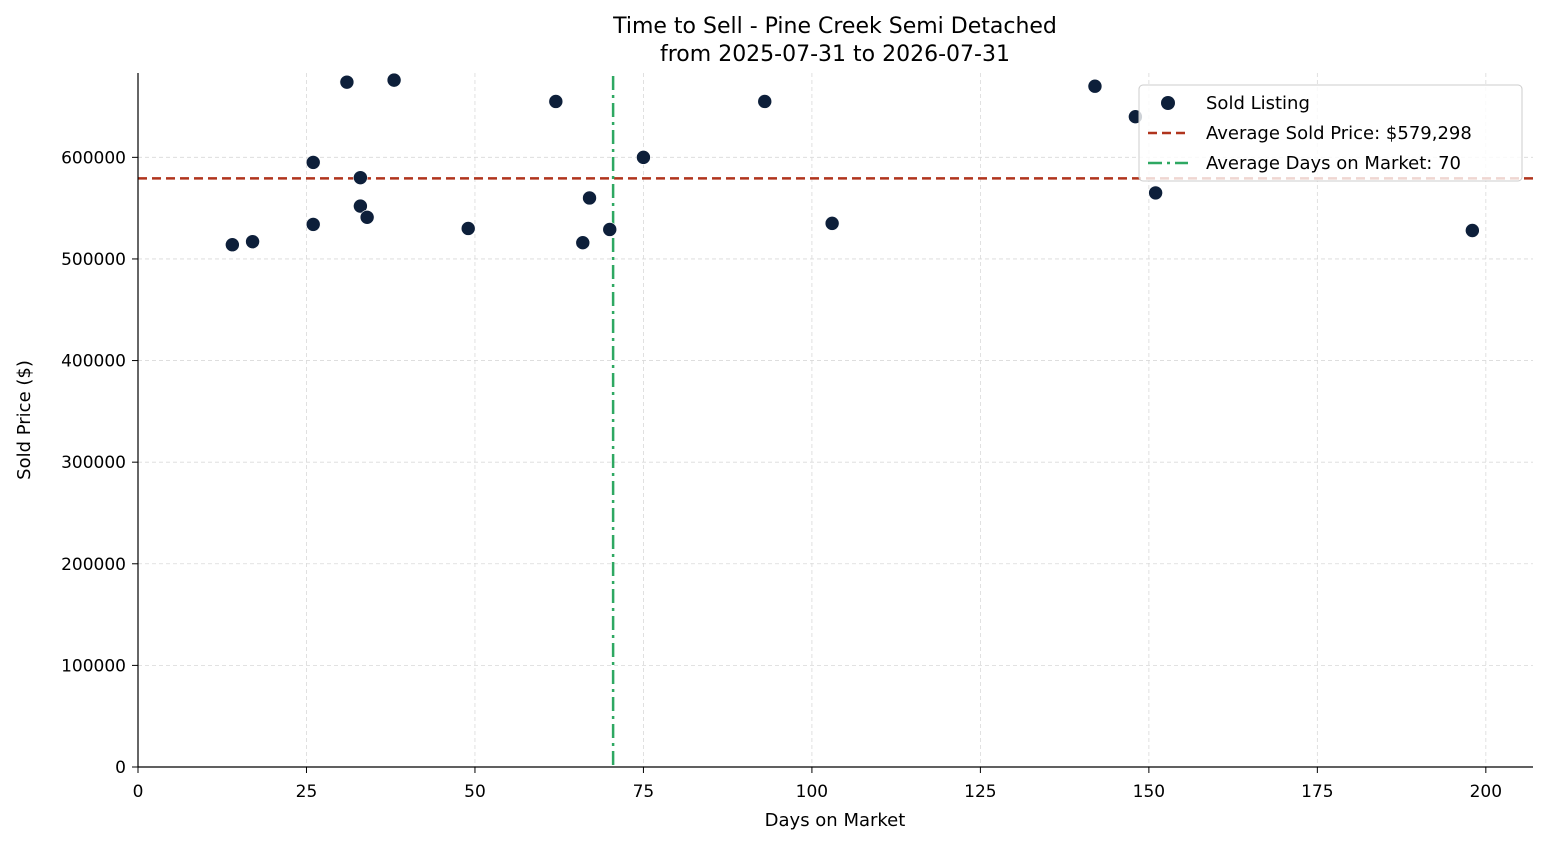 This screenshot has width=1547, height=850. I want to click on legend-label-average-days: Average Days on Market: 70, so click(1333, 163).